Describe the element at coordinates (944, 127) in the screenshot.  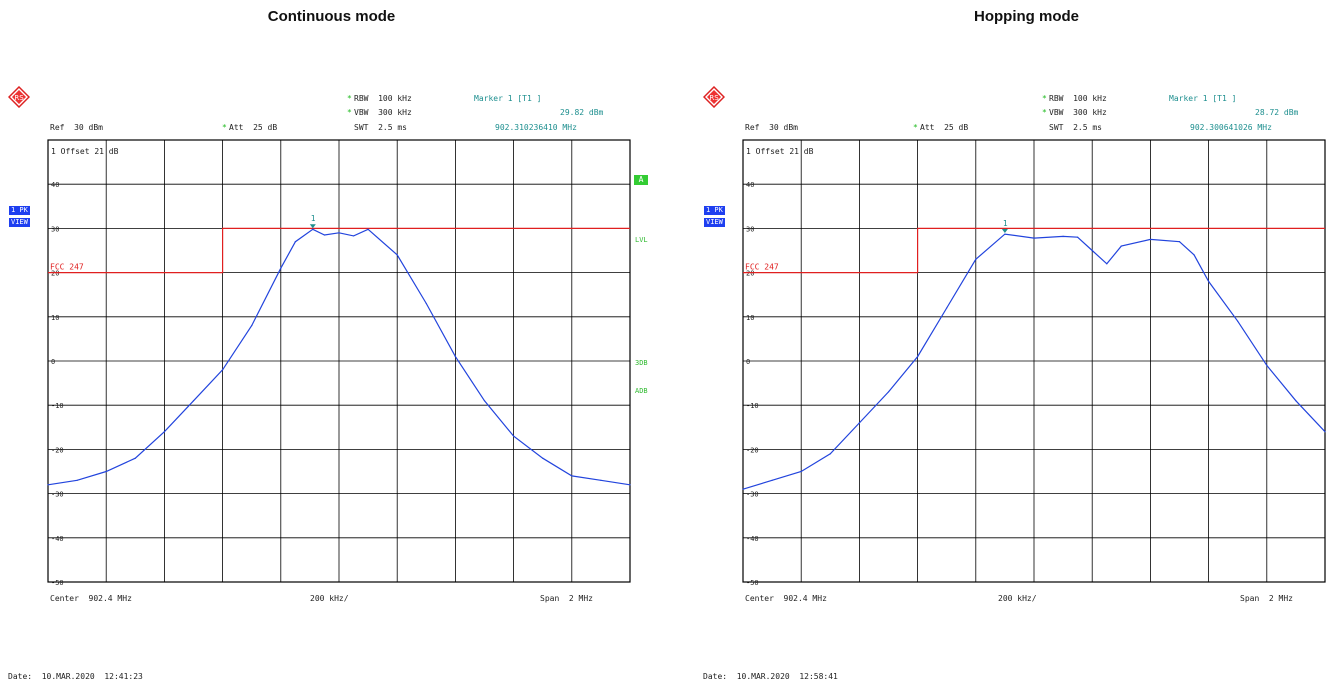
I see `attenuation-label: Att 25 dB` at that location.